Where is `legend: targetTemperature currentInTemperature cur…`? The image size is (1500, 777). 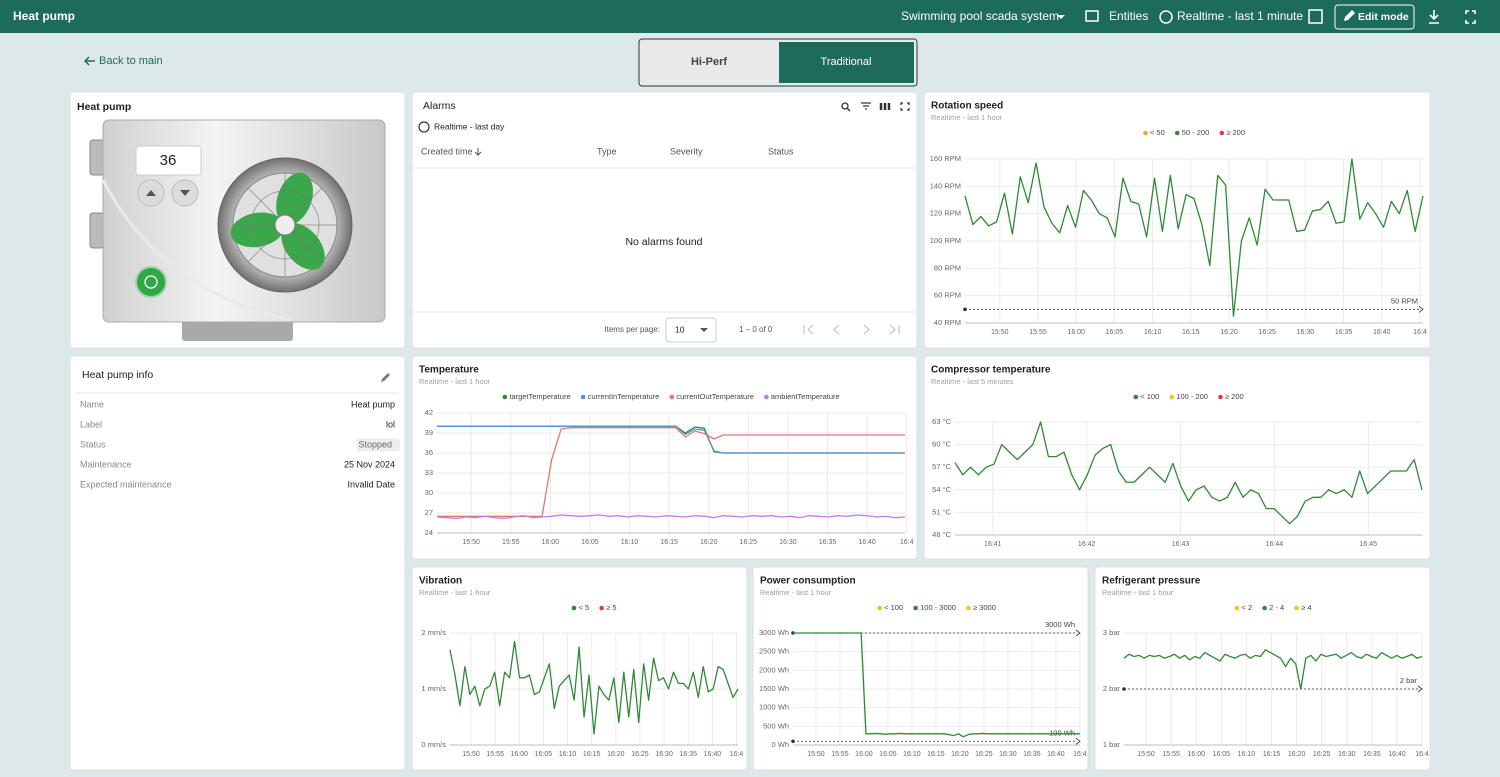
legend: targetTemperature currentInTemperature cur… is located at coordinates (671, 396).